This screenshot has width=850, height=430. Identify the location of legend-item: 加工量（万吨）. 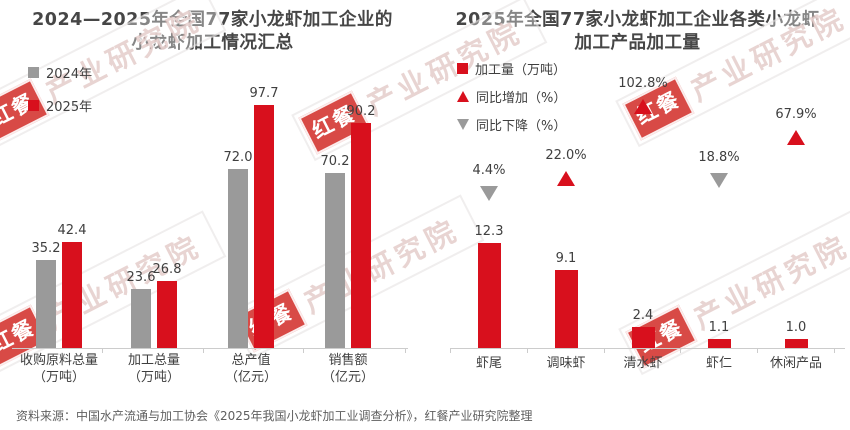
(511, 68).